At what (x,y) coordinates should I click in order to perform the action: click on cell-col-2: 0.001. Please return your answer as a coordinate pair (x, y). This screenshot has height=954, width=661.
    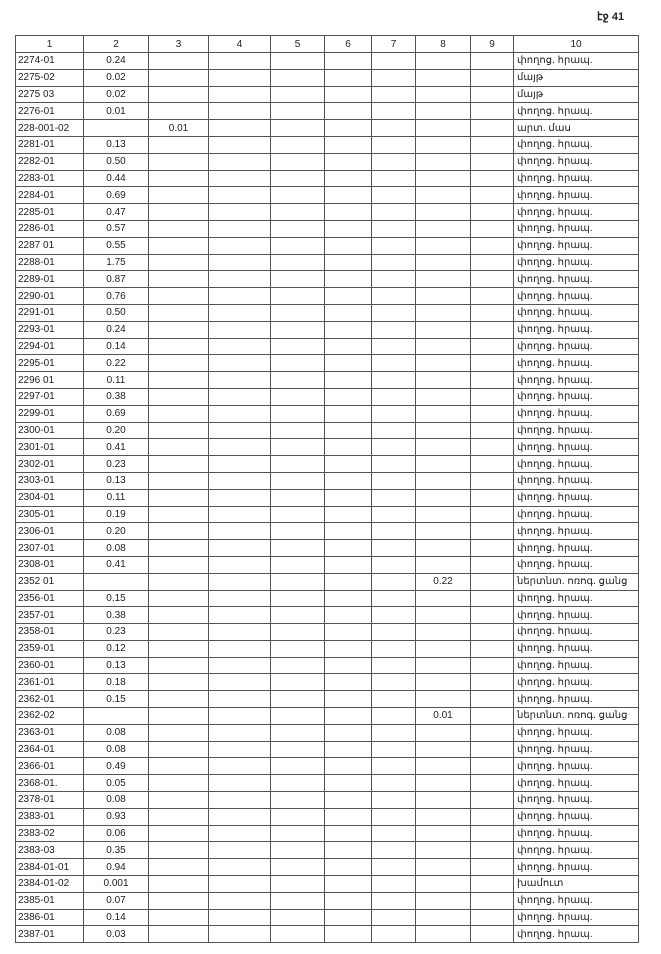
    Looking at the image, I should click on (116, 884).